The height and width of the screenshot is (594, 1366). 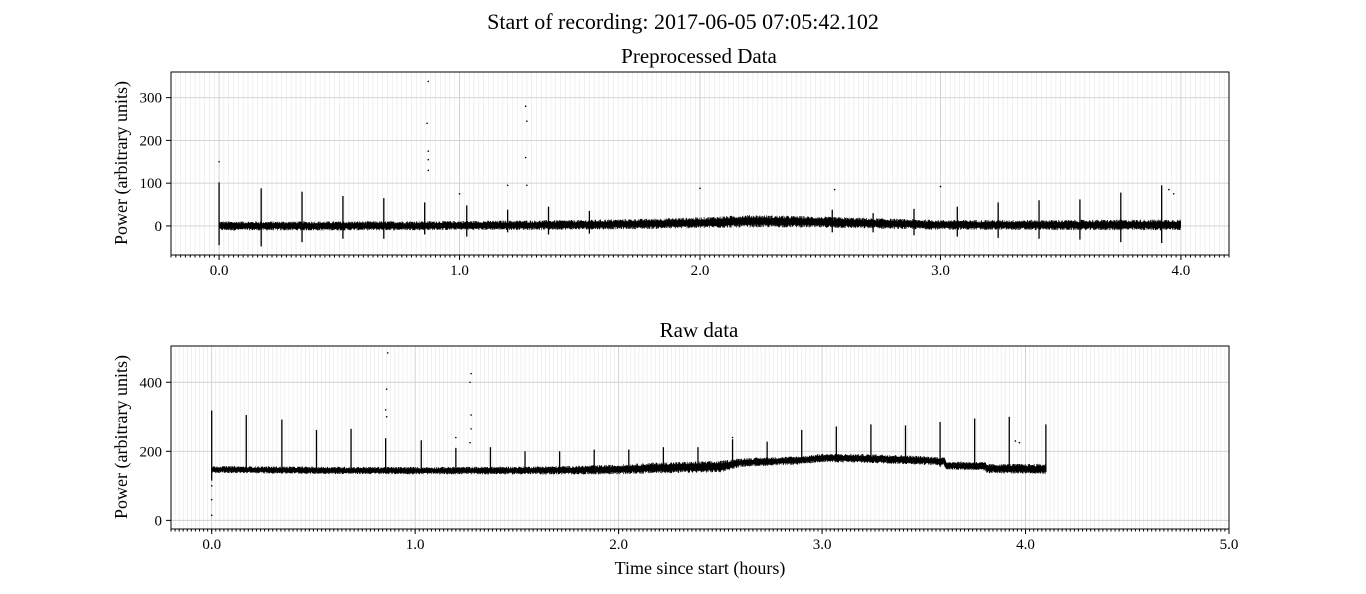 I want to click on raw-y-tick-label: 0, so click(x=159, y=521).